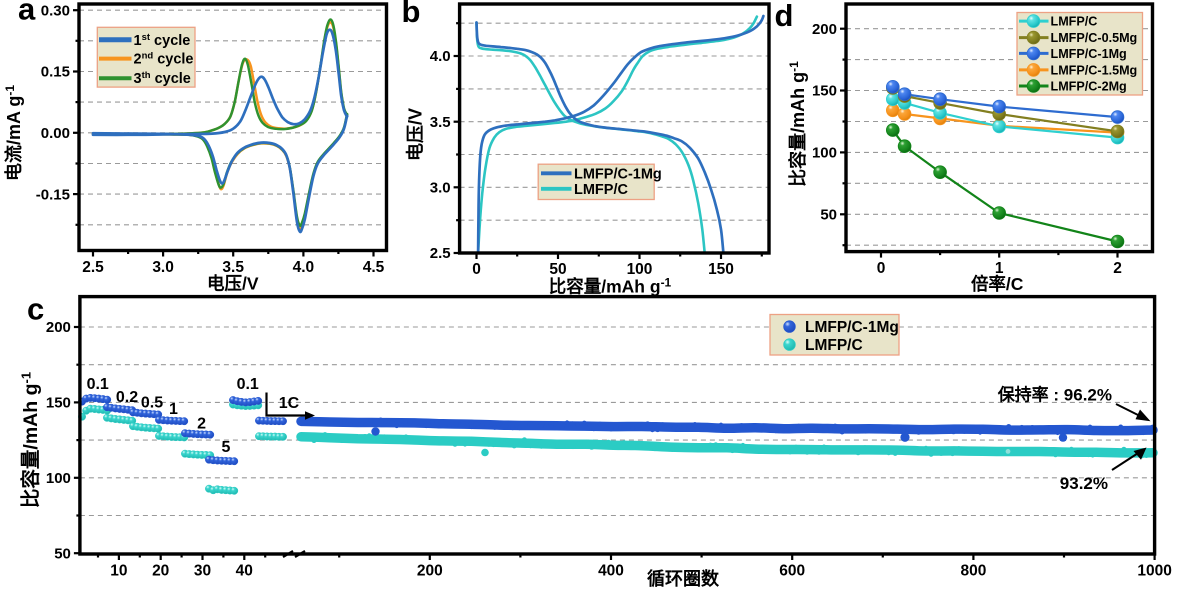 The width and height of the screenshot is (1180, 614). I want to click on svg-text: 10, so click(118, 571).